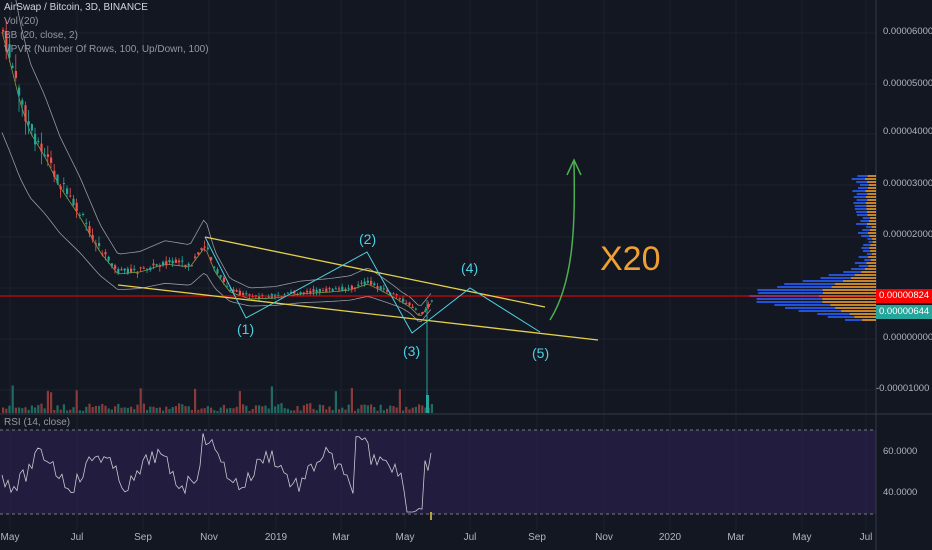 This screenshot has height=550, width=932. Describe the element at coordinates (866, 537) in the screenshot. I see `time-axis-label: Jul` at that location.